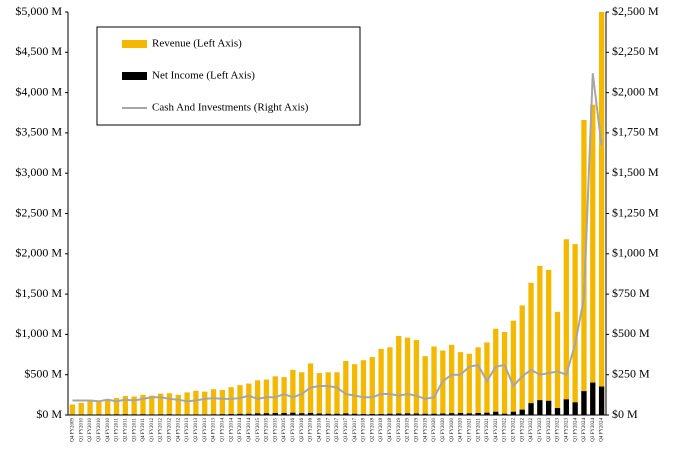  What do you see at coordinates (43, 373) in the screenshot?
I see `y-tick-label: $500 M` at bounding box center [43, 373].